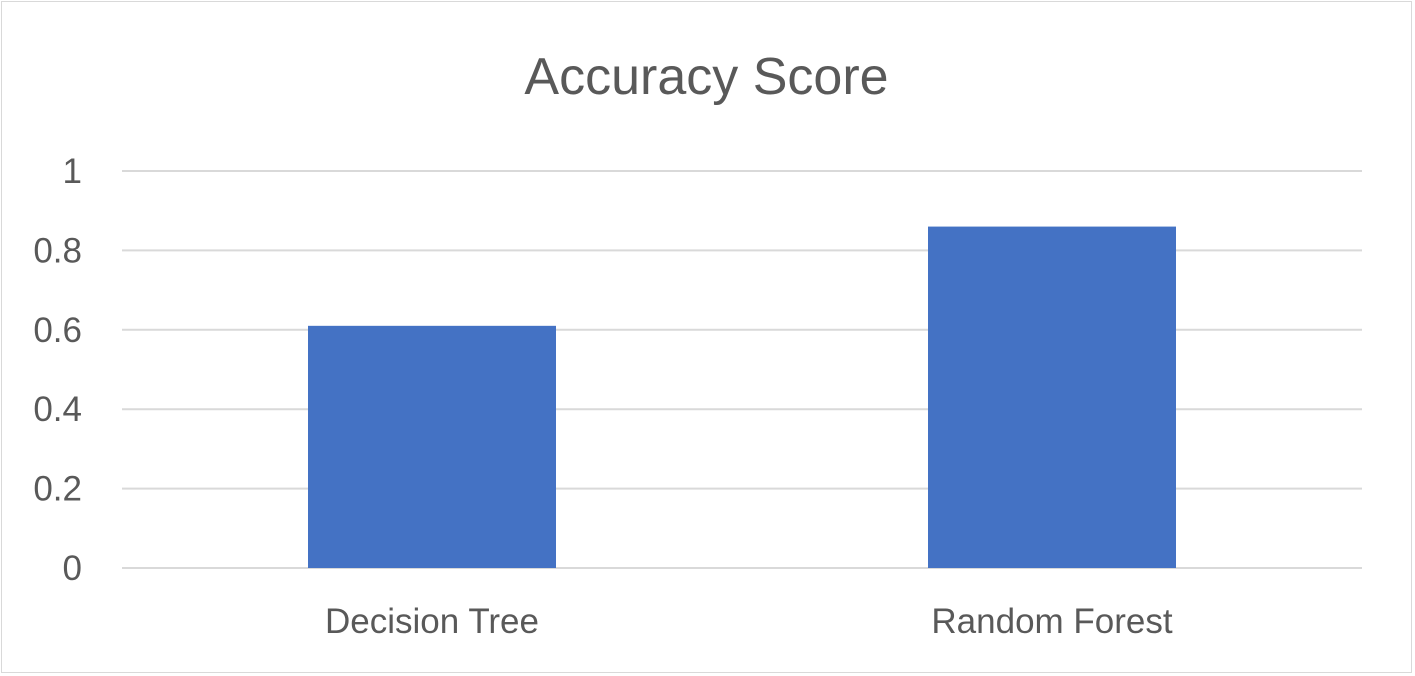 The width and height of the screenshot is (1415, 676). I want to click on y-tick-label: 0.6, so click(57, 330).